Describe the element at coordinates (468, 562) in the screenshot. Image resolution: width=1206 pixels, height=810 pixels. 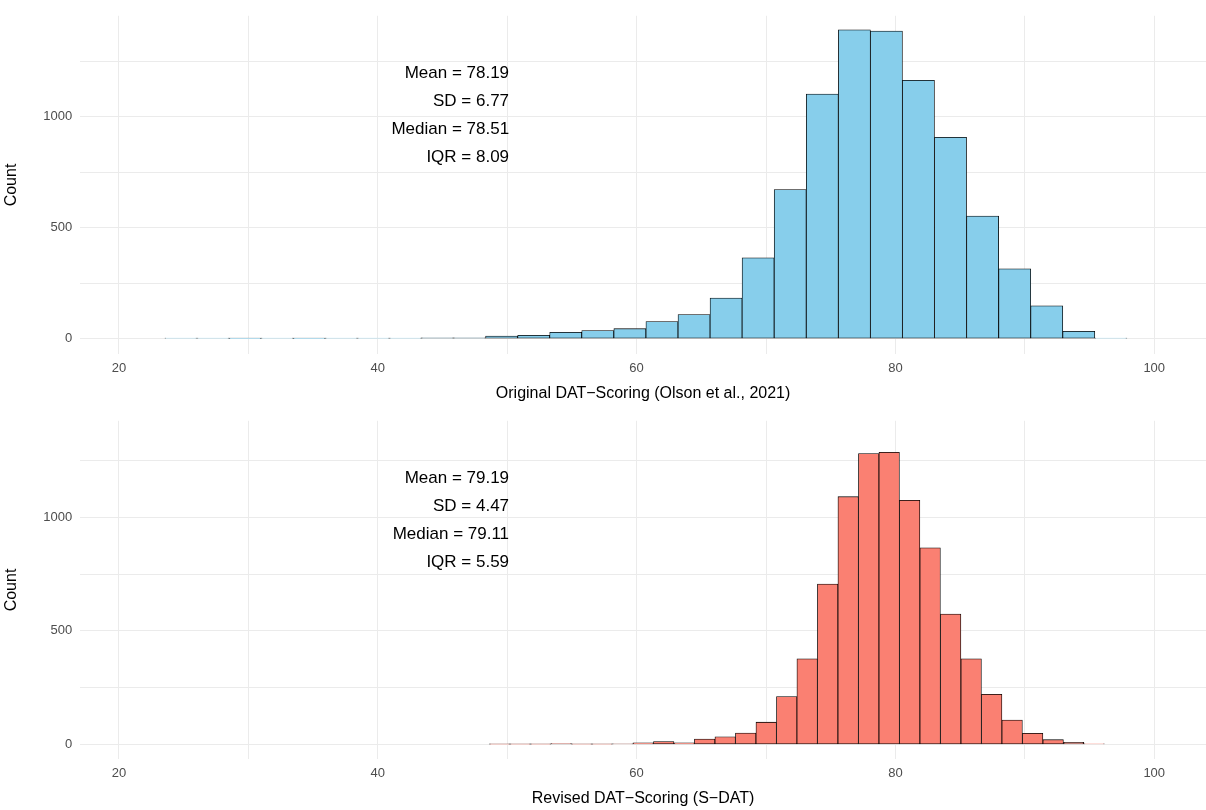
I see `annotation: IQR = 5.59` at that location.